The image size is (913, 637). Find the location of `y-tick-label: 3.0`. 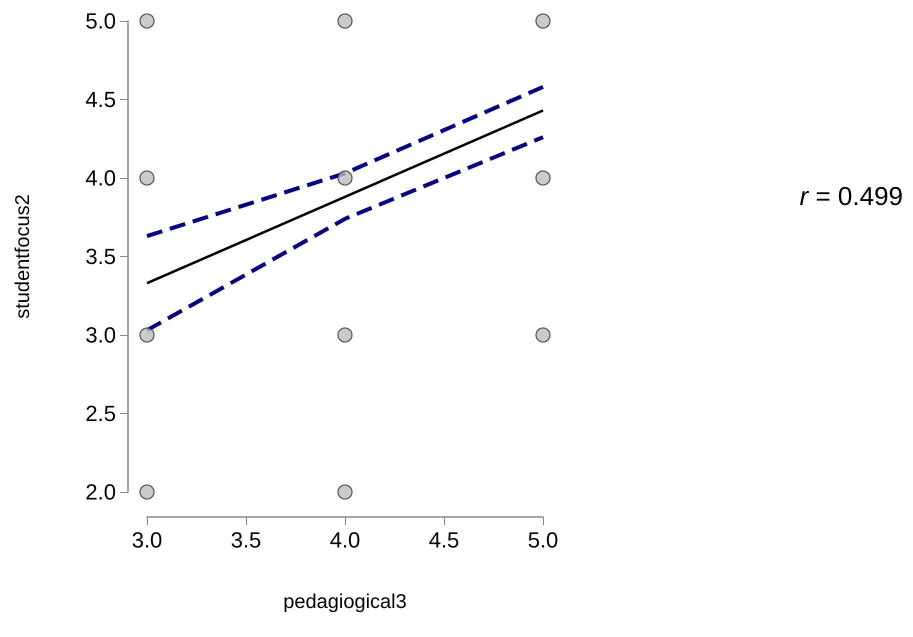

y-tick-label: 3.0 is located at coordinates (100, 335).